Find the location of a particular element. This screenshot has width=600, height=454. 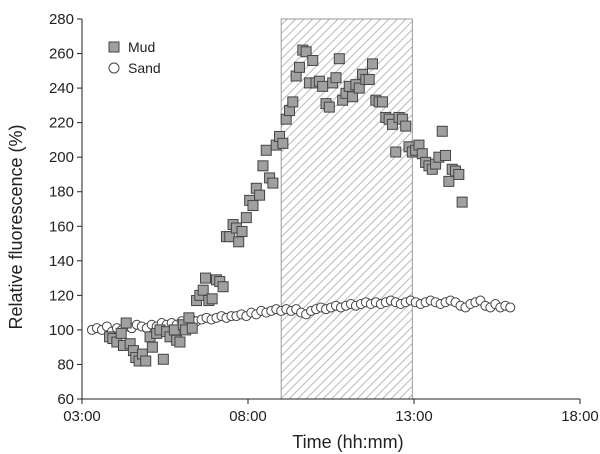

legend-label-sand: Sand is located at coordinates (144, 68).